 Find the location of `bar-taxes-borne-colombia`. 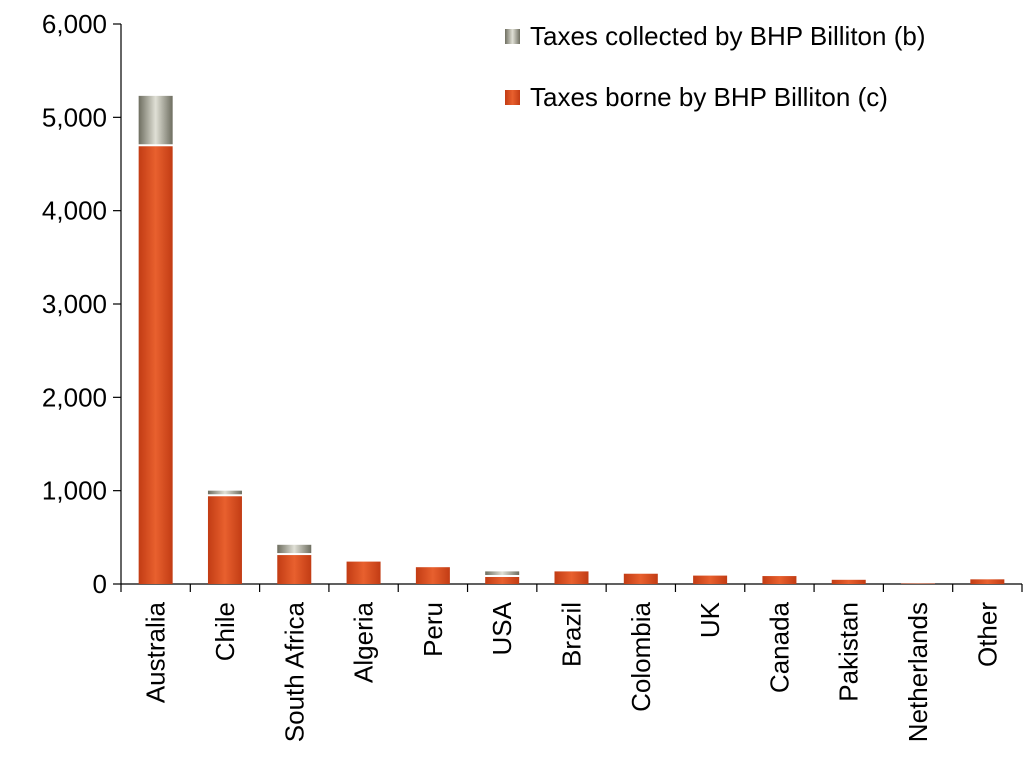

bar-taxes-borne-colombia is located at coordinates (641, 579).